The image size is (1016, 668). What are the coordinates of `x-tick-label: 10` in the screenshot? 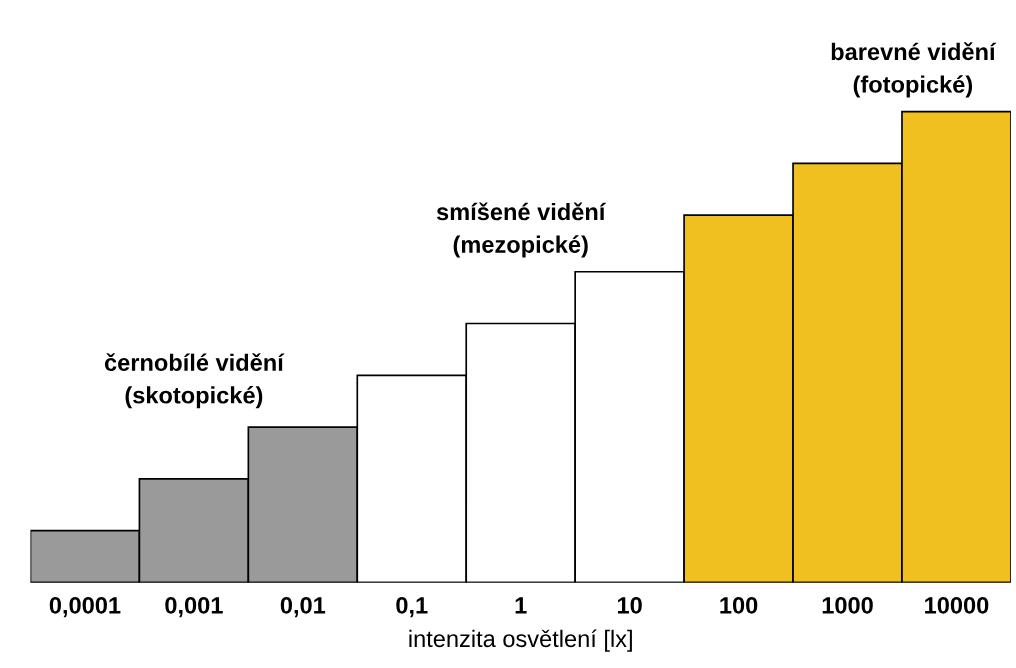 It's located at (629, 605).